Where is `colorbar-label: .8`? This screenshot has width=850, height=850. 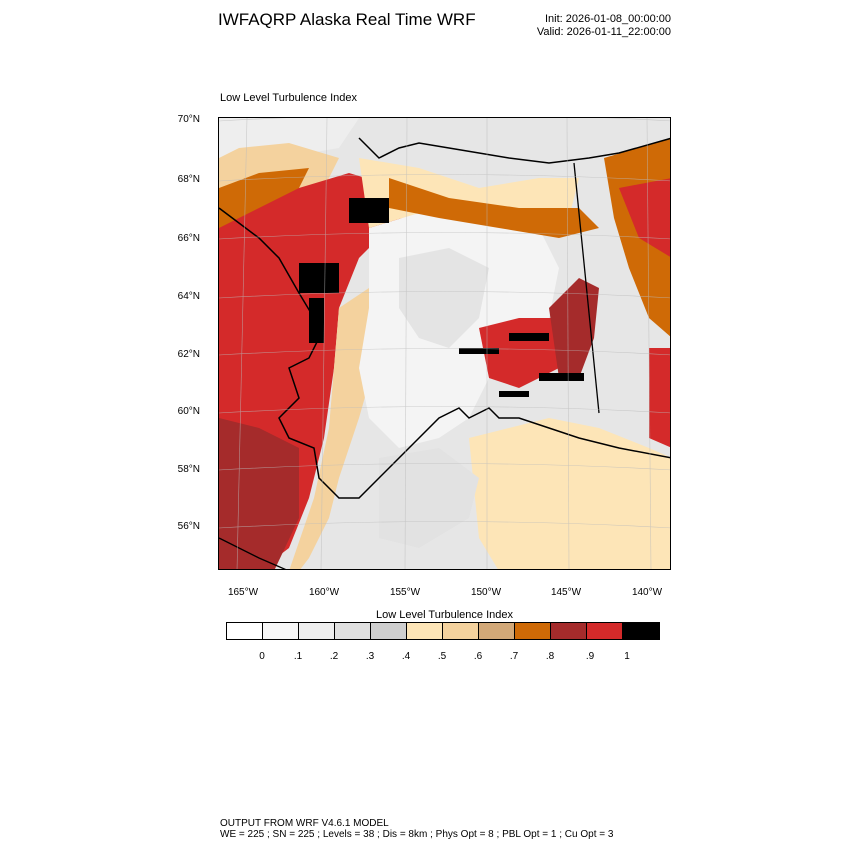 colorbar-label: .8 is located at coordinates (550, 656).